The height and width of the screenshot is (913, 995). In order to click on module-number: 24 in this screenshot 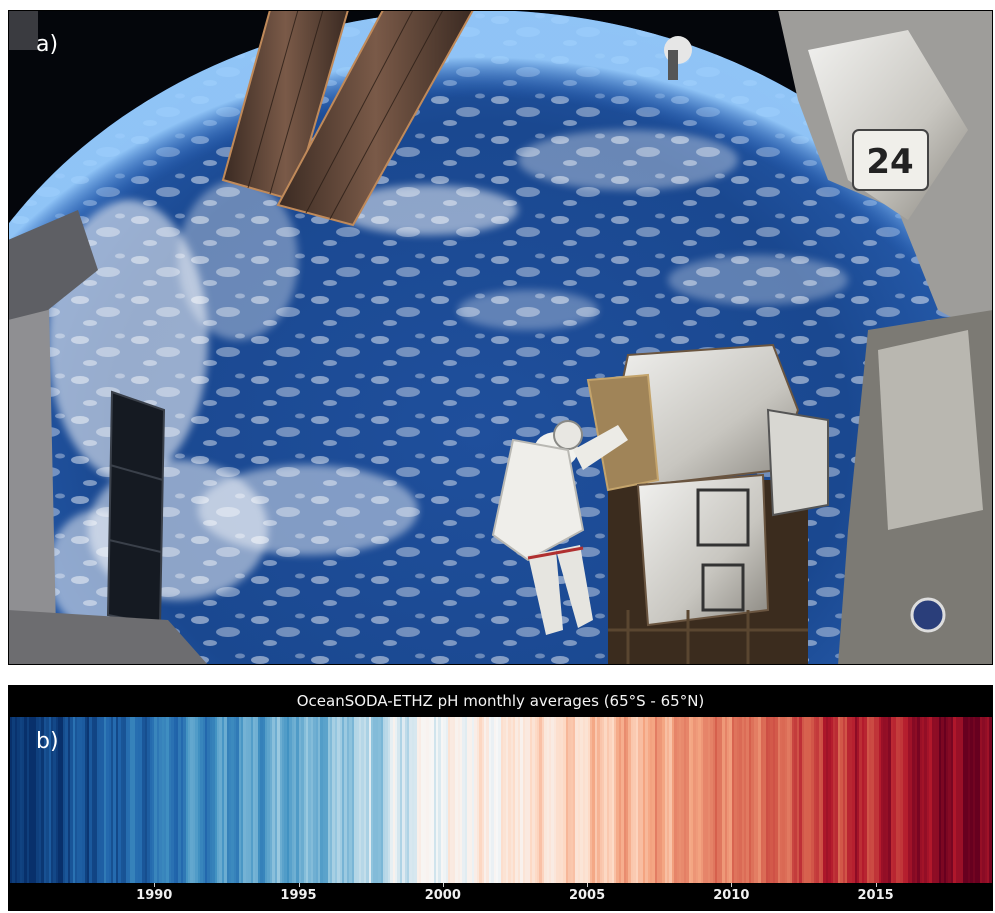, I will do `click(889, 162)`.